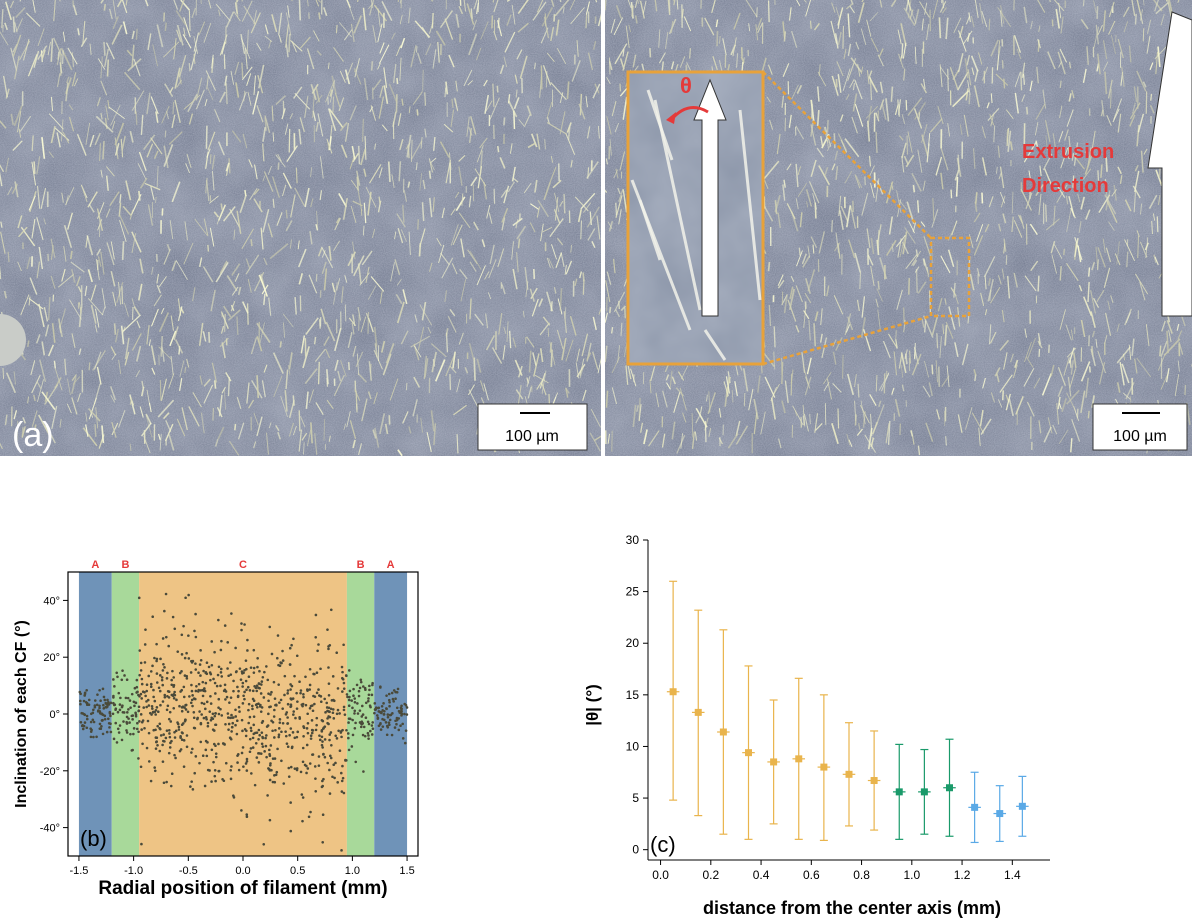  I want to click on panel-label-c: (c), so click(663, 844).